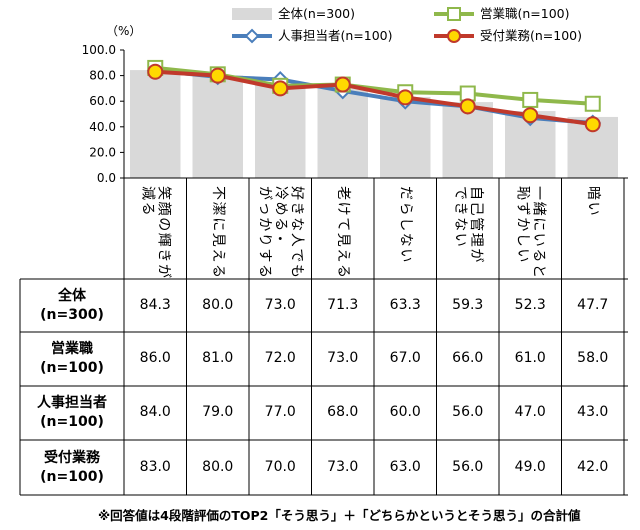  I want to click on table-cell: 49.0, so click(530, 466).